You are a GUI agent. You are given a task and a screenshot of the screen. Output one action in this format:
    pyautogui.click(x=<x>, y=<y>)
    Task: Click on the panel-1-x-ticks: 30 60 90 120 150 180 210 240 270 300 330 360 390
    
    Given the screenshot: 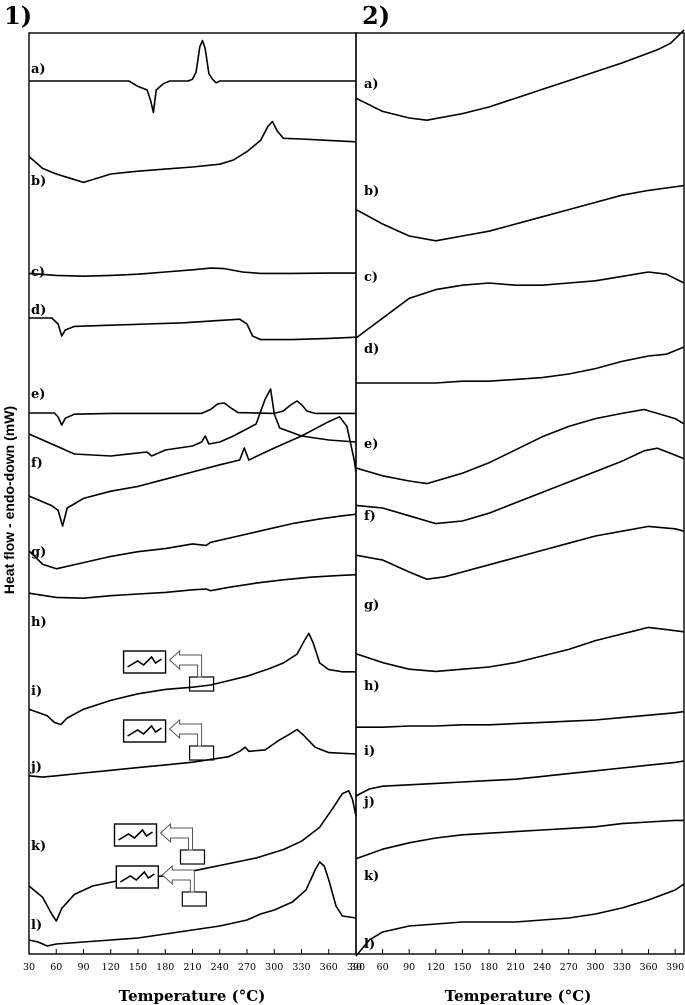 What is the action you would take?
    pyautogui.click(x=194, y=961)
    